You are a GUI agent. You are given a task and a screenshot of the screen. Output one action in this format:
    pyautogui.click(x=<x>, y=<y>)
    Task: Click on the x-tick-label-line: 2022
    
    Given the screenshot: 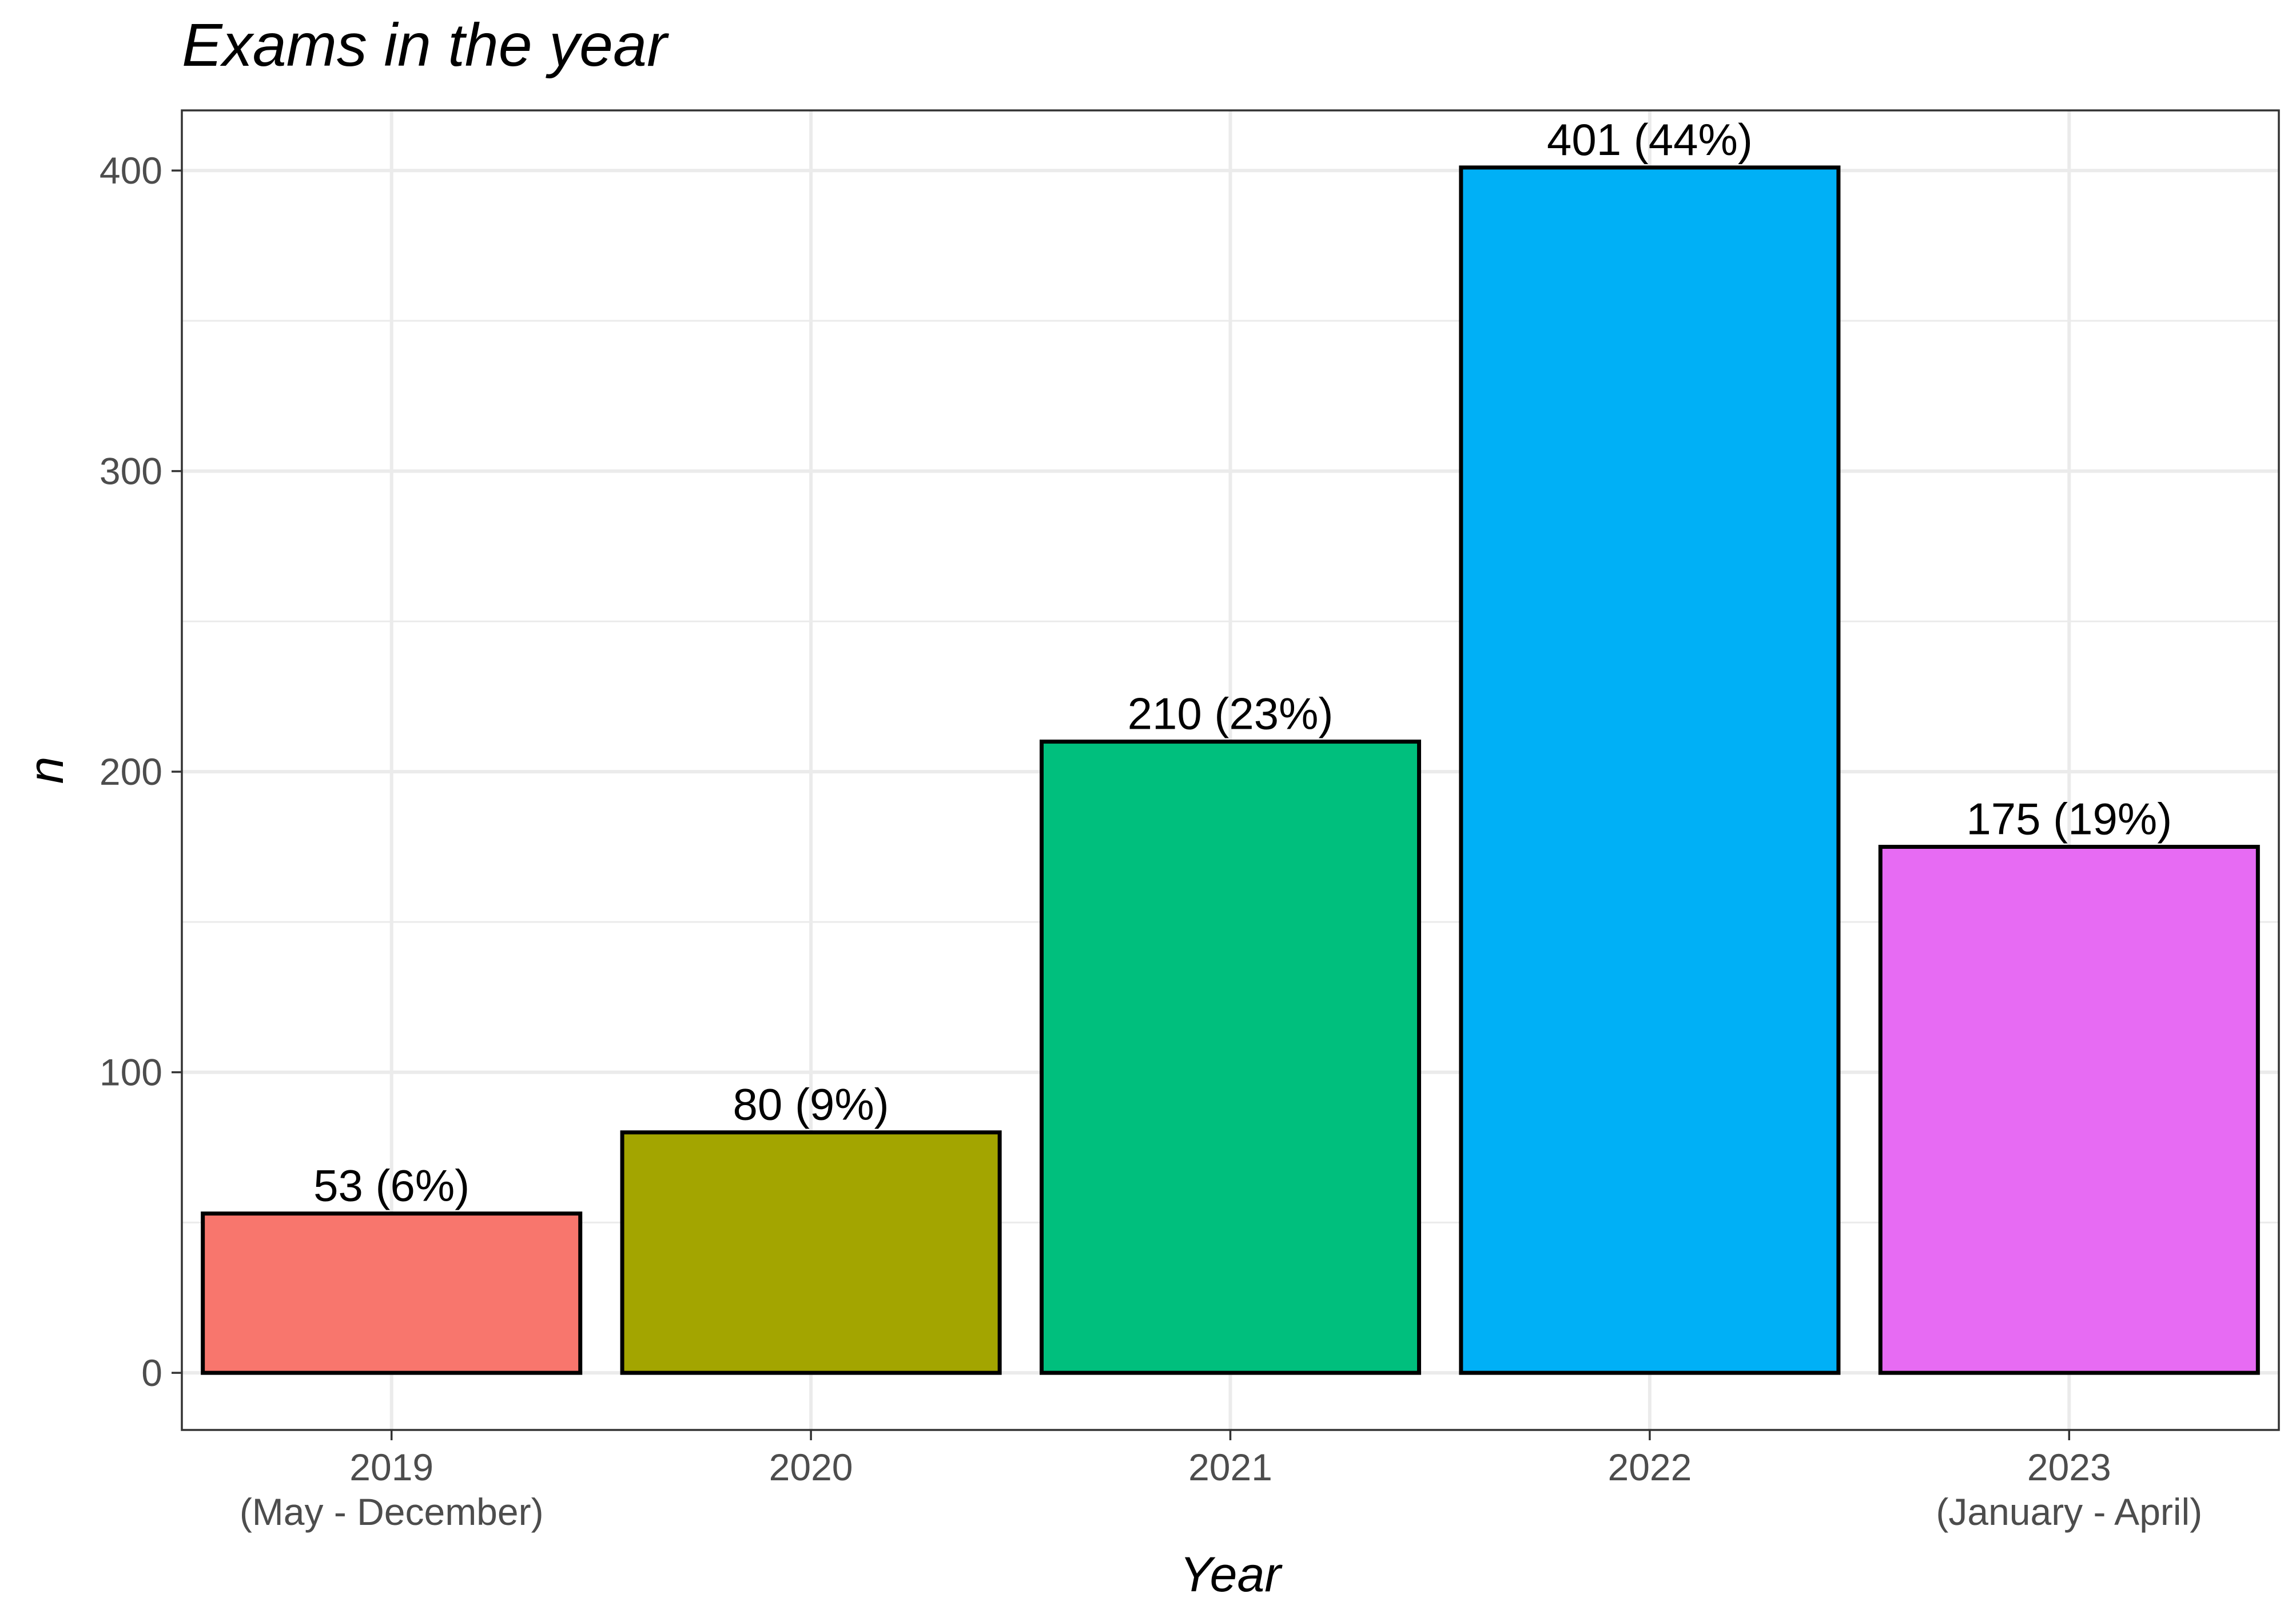 What is the action you would take?
    pyautogui.click(x=1649, y=1467)
    